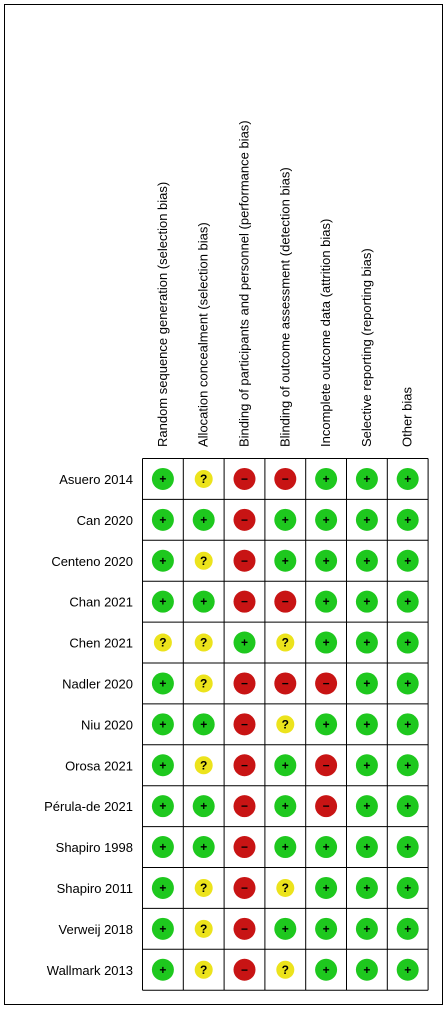 Image resolution: width=447 pixels, height=1014 pixels. What do you see at coordinates (366, 347) in the screenshot?
I see `domain-header: Selective reporting (reporting bias)` at bounding box center [366, 347].